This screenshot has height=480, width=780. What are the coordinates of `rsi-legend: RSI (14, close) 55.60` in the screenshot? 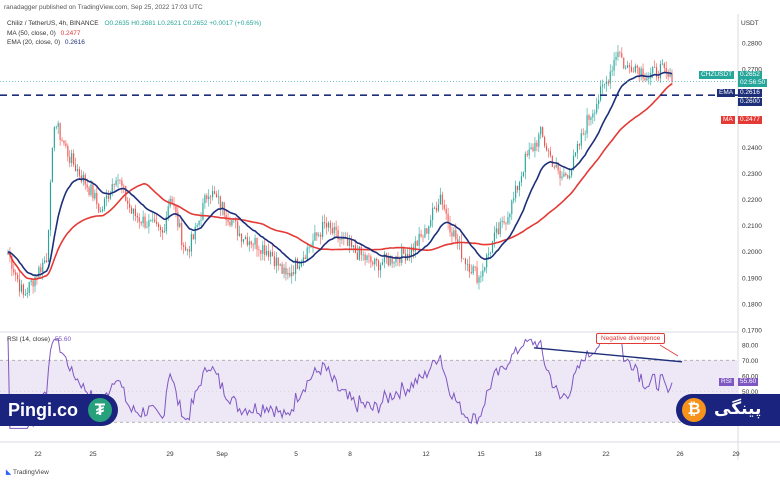 It's located at (39, 339).